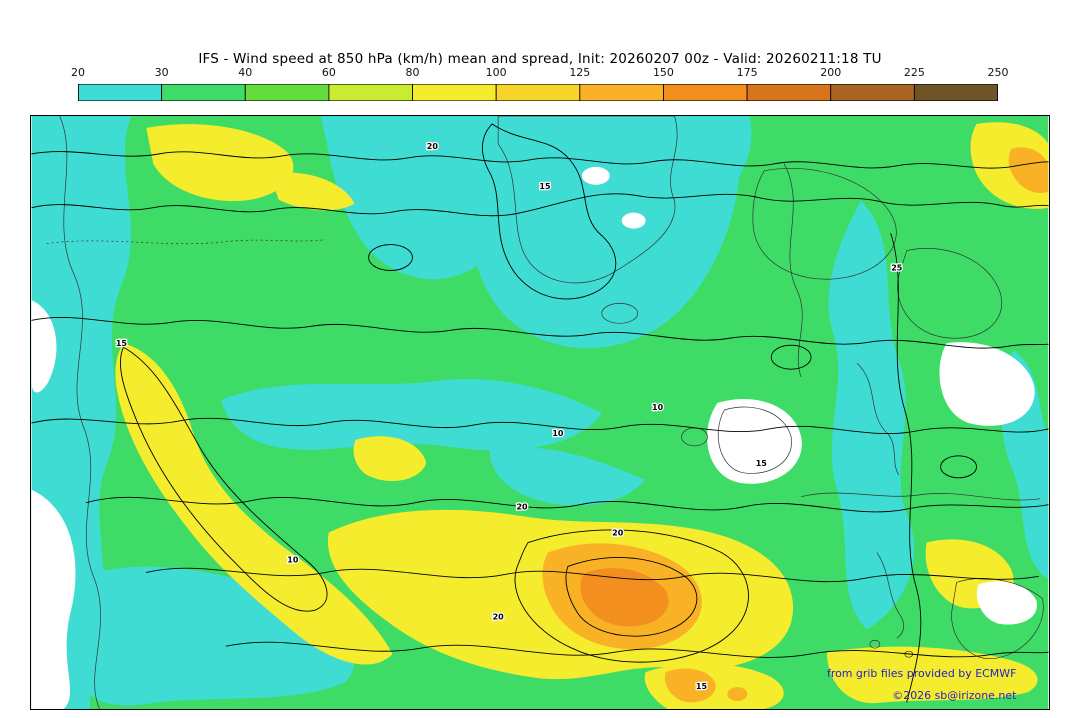 This screenshot has height=718, width=1080. What do you see at coordinates (78, 72) in the screenshot?
I see `colorbar-tick: 20` at bounding box center [78, 72].